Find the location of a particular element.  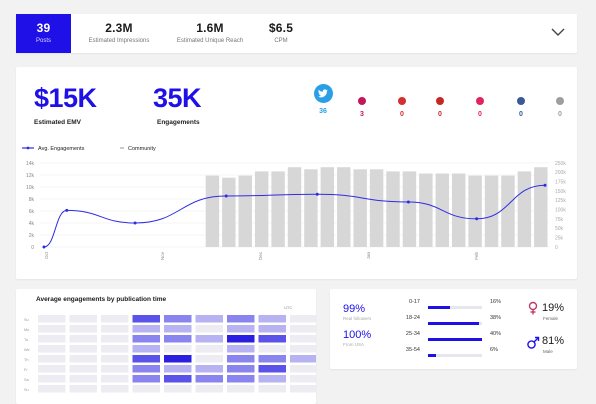

social-count: 3 is located at coordinates (362, 114).